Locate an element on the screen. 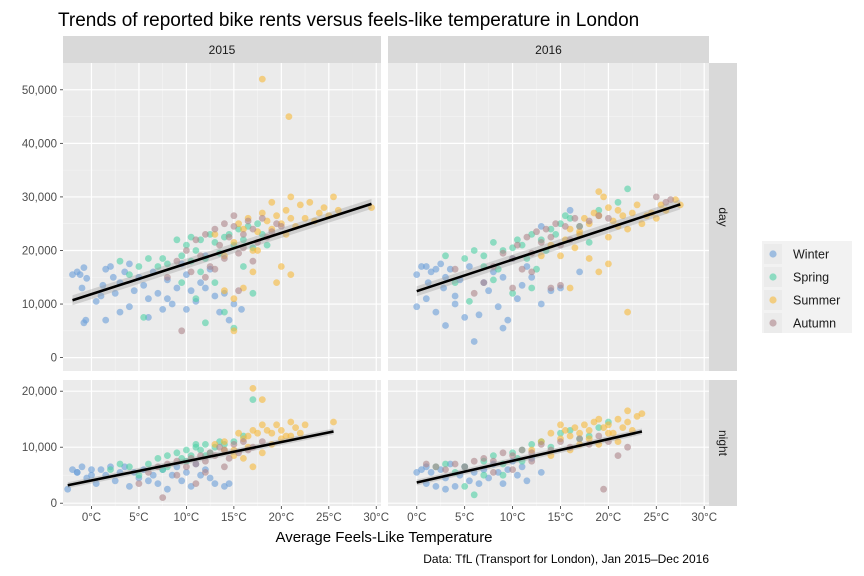 This screenshot has width=864, height=576. x-tick-label: 20°C is located at coordinates (609, 518).